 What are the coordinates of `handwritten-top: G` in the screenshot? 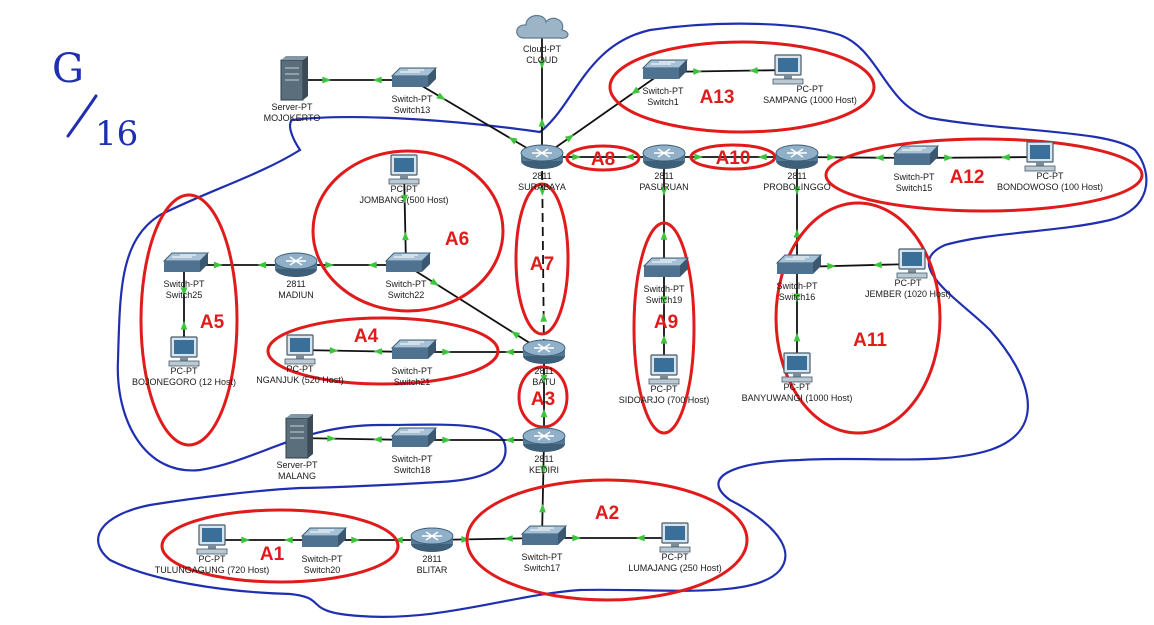 It's located at (68, 69).